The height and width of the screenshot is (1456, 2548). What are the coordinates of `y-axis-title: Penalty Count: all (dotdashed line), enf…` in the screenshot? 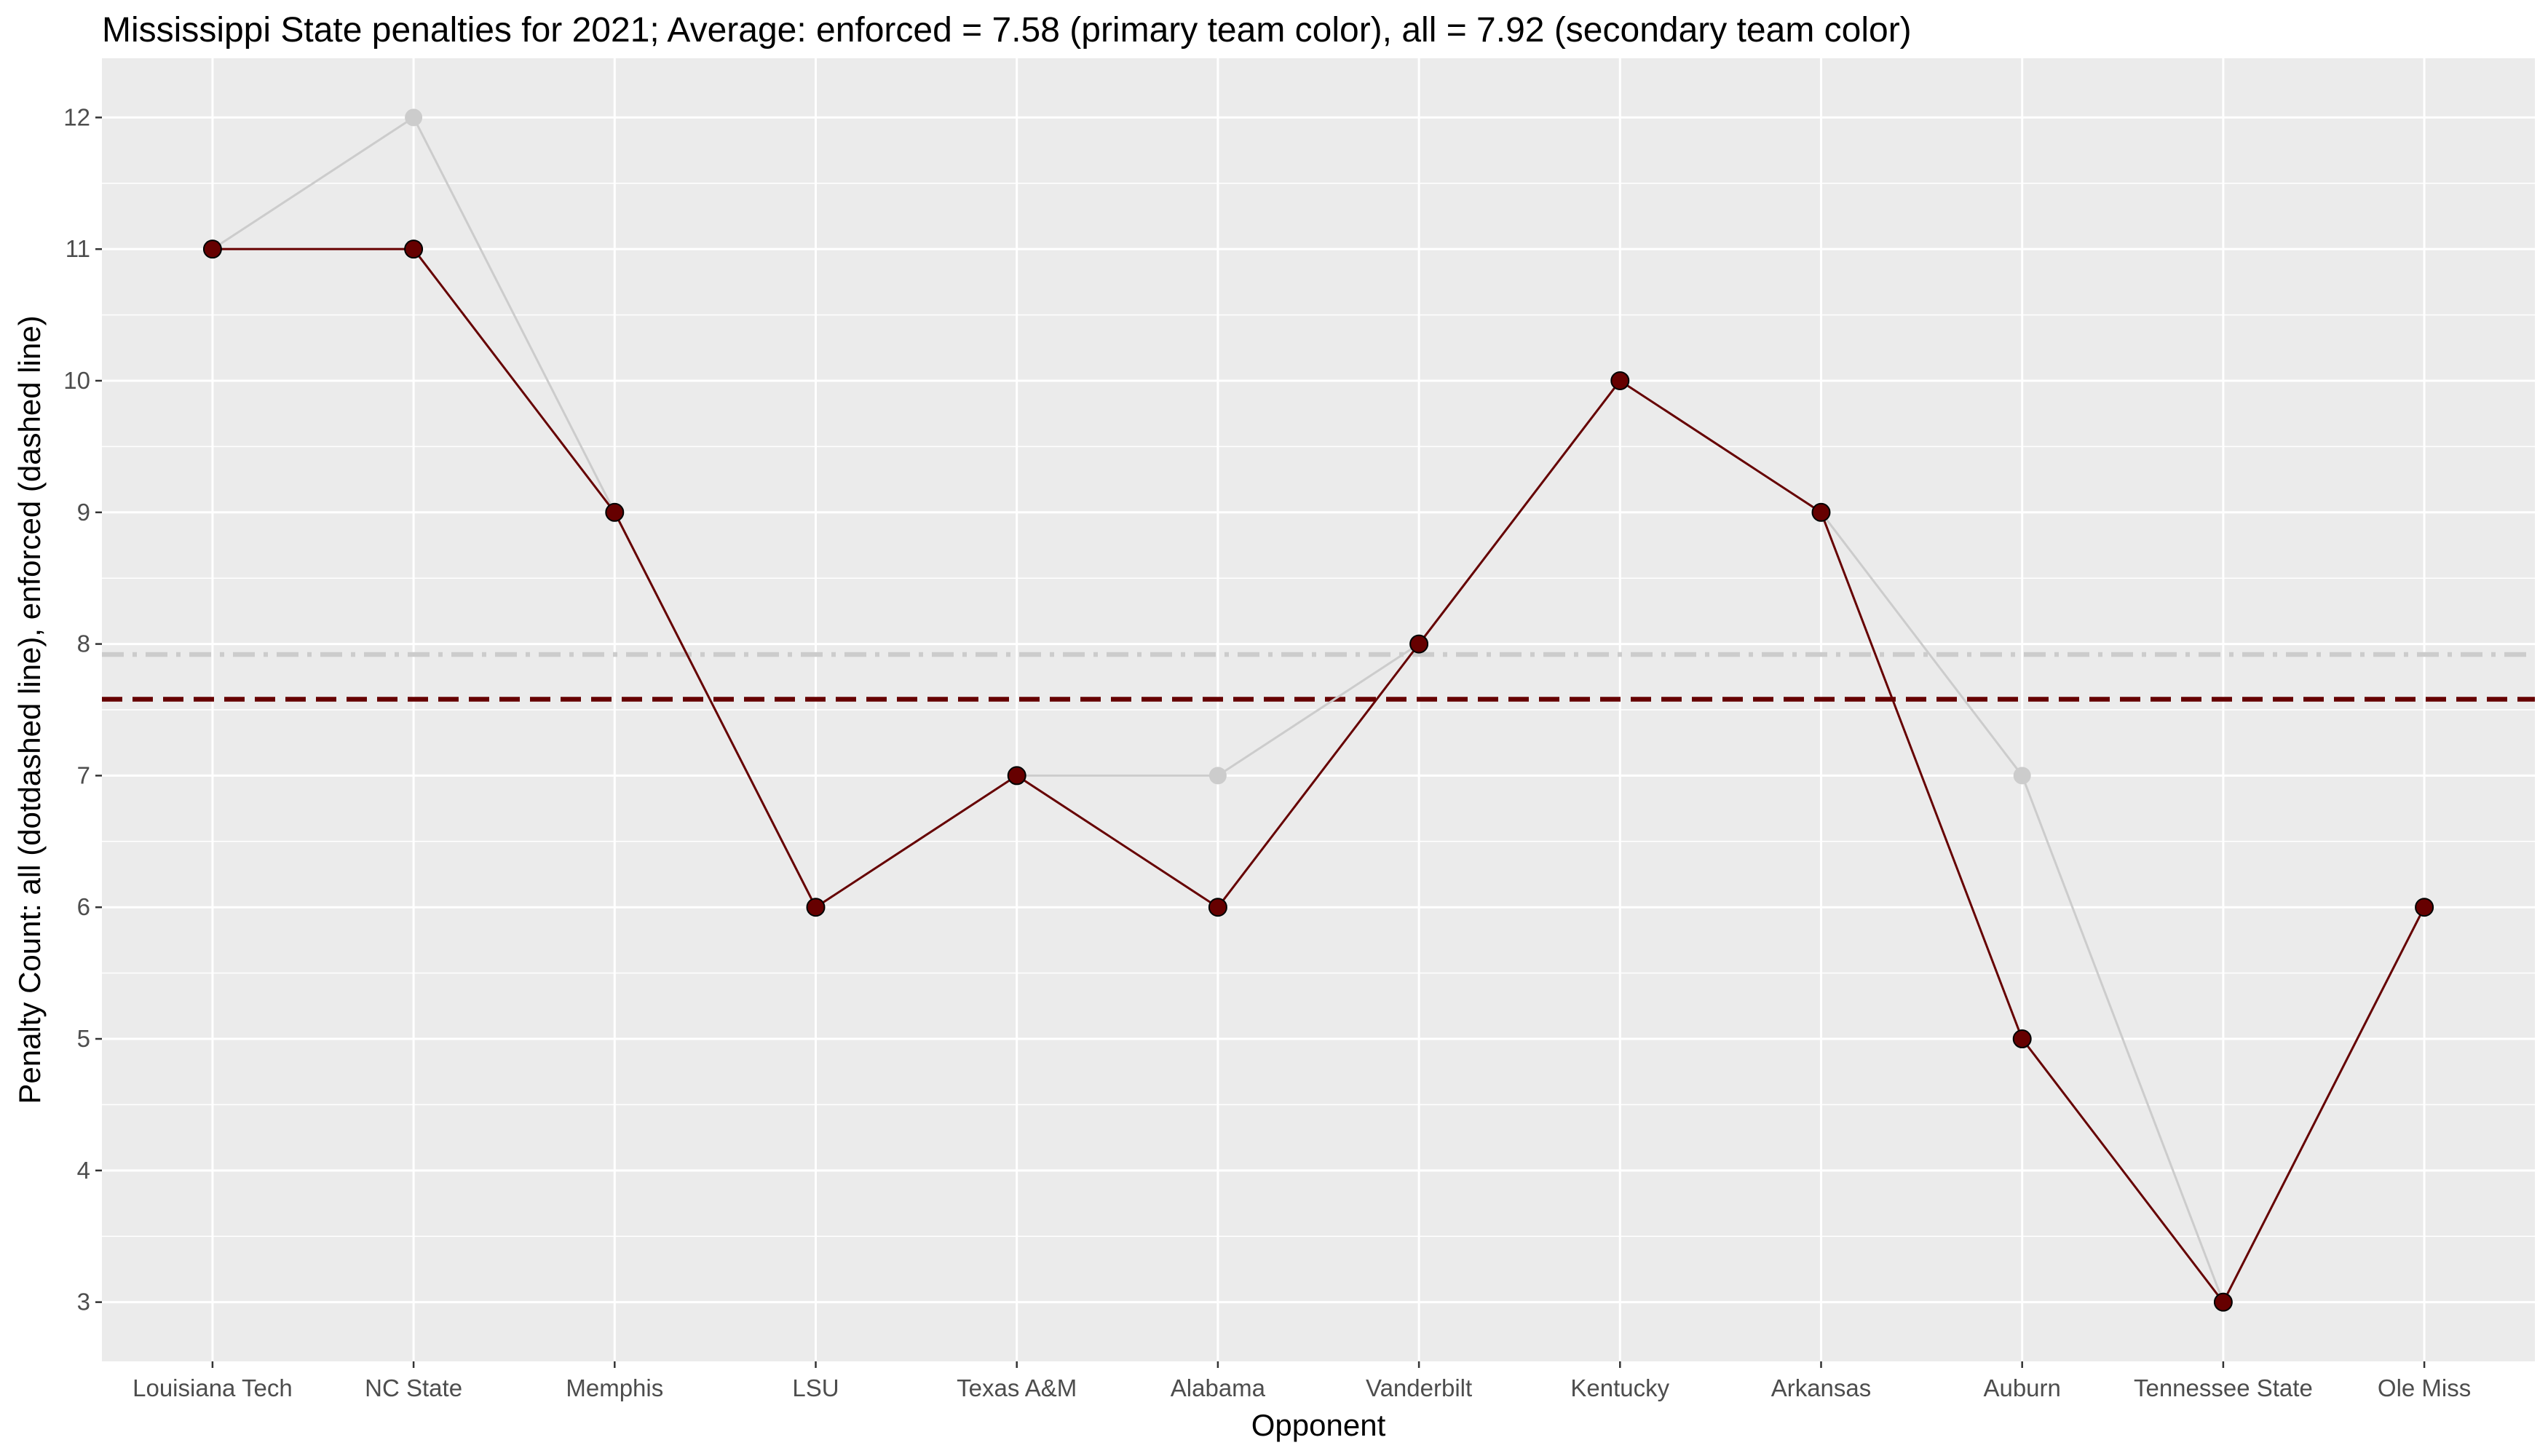 It's located at (29, 709).